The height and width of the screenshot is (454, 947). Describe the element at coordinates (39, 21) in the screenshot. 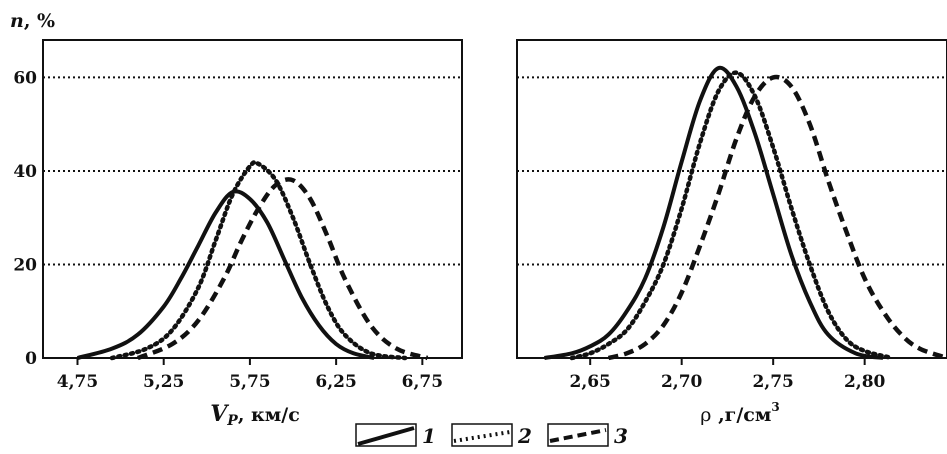

I see `y-axis-unit: , %` at that location.